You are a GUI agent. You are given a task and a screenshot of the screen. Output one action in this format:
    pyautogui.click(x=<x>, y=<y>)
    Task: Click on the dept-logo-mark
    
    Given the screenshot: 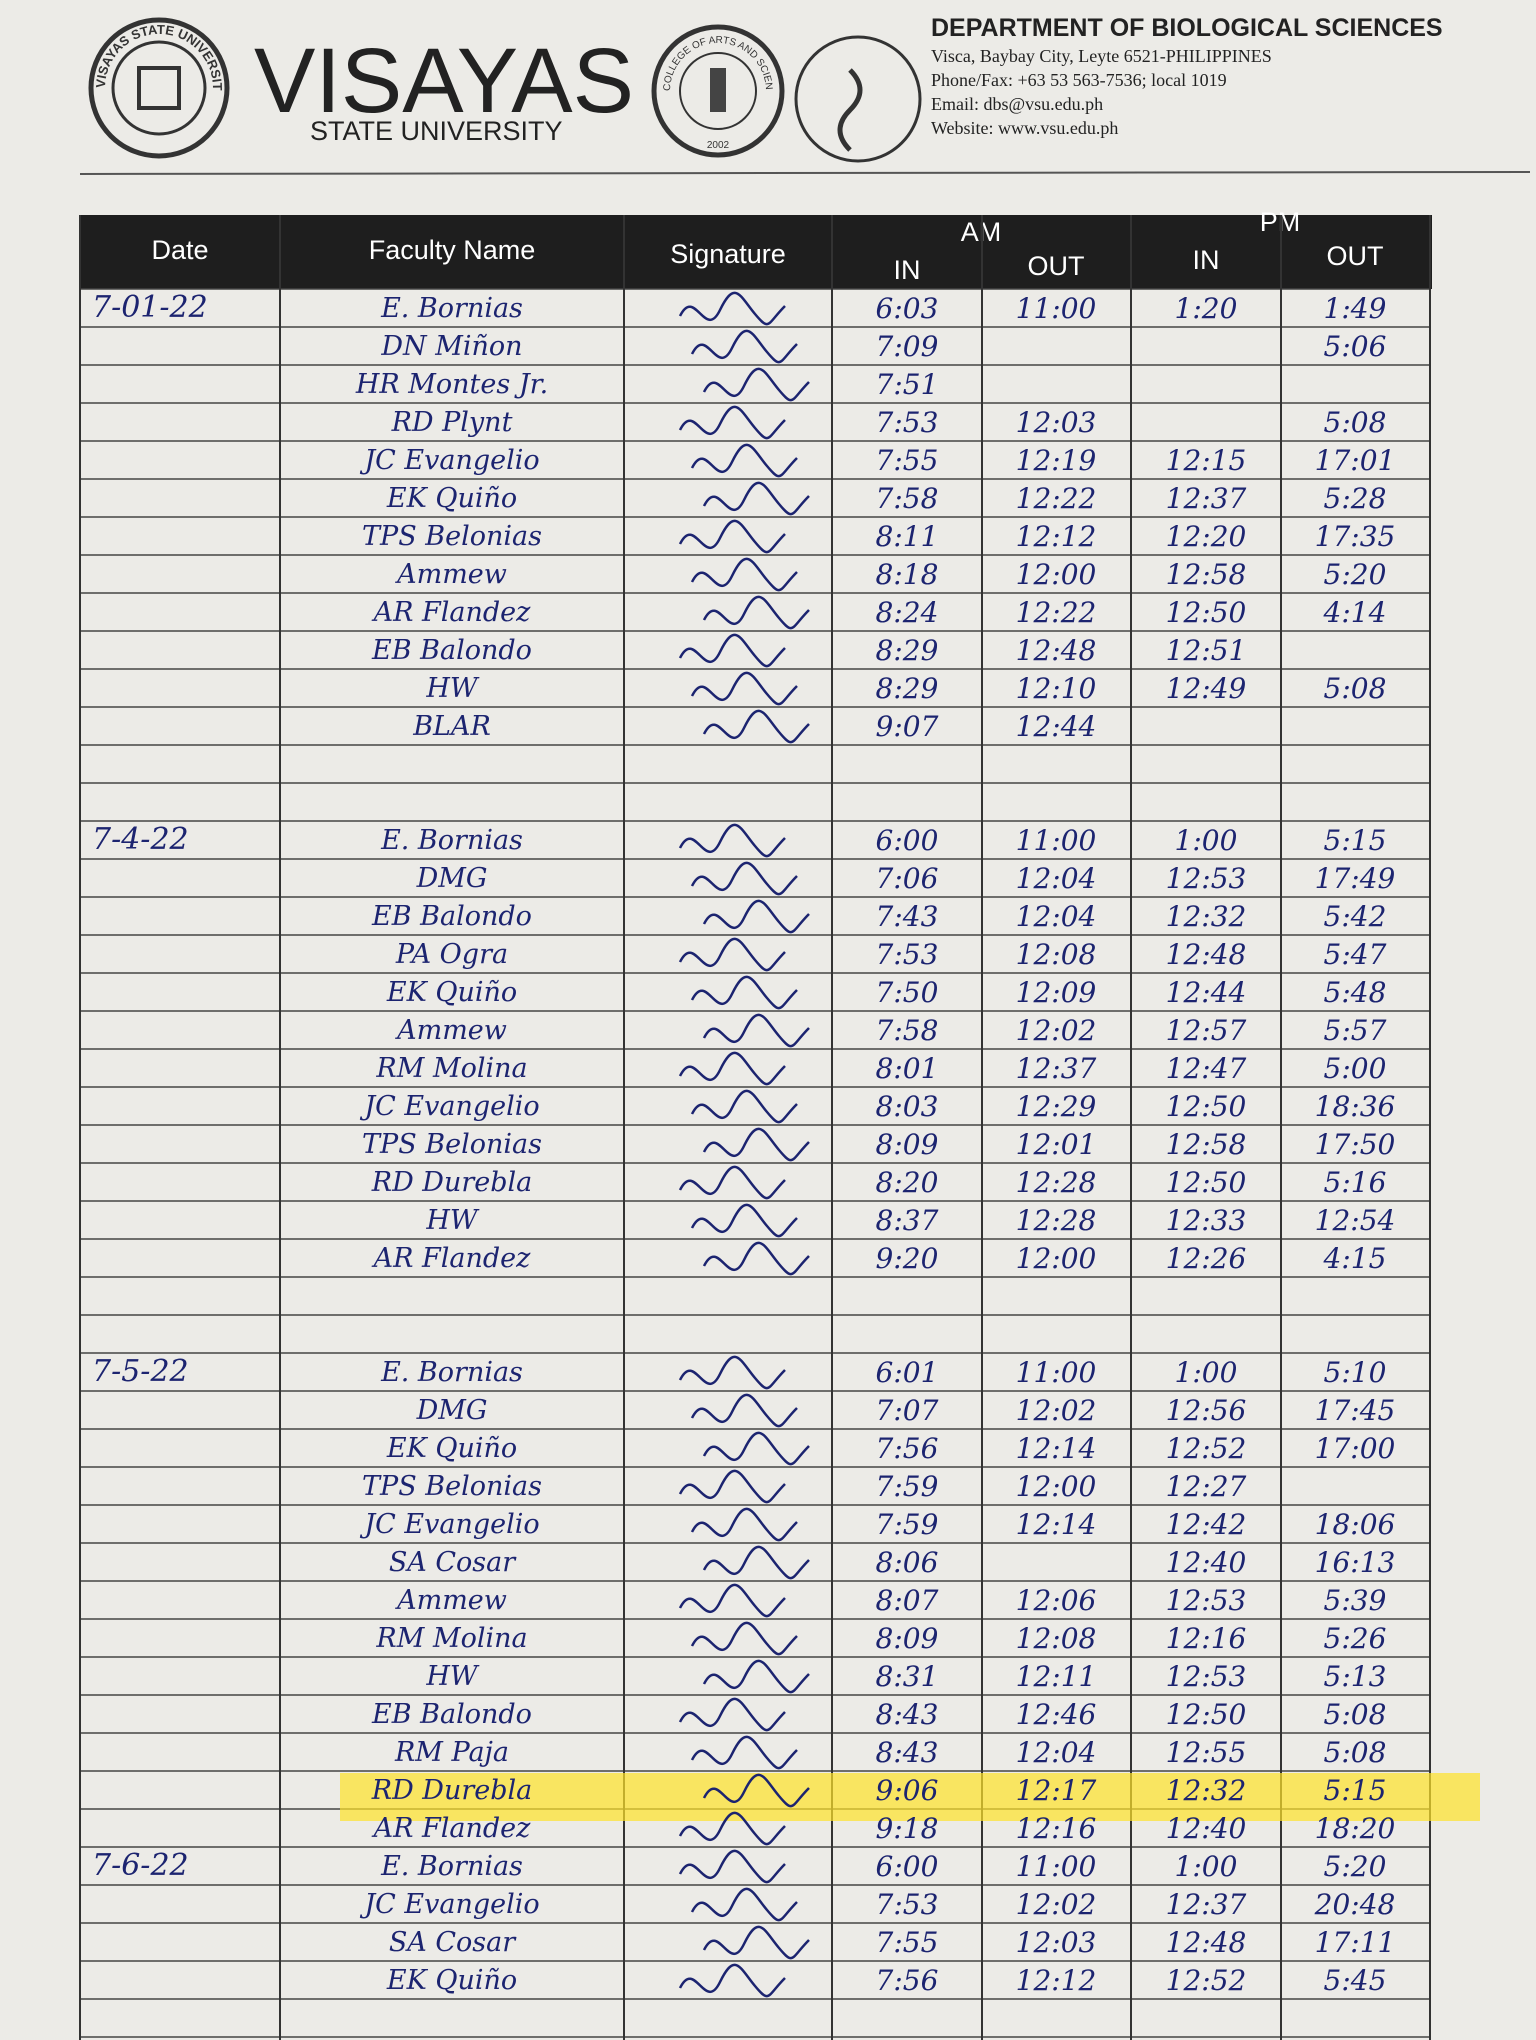 What is the action you would take?
    pyautogui.click(x=850, y=110)
    